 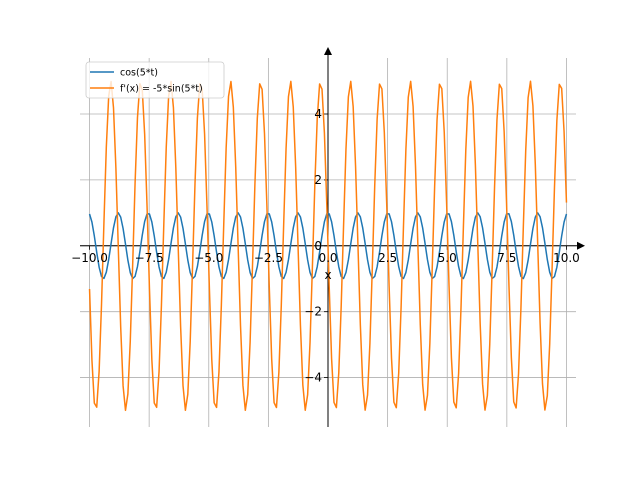 I want to click on x-axis-arrow, so click(x=581, y=245).